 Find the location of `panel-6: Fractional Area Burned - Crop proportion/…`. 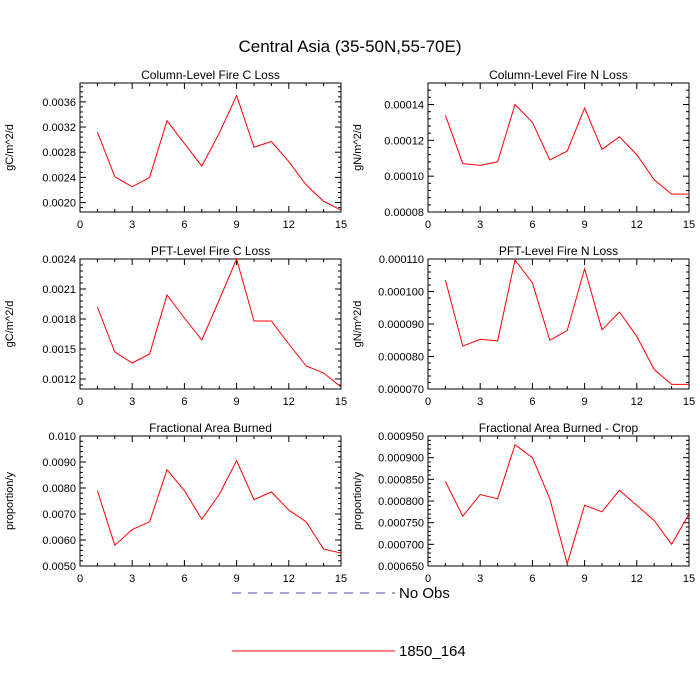

panel-6: Fractional Area Burned - Crop proportion/… is located at coordinates (523, 503).